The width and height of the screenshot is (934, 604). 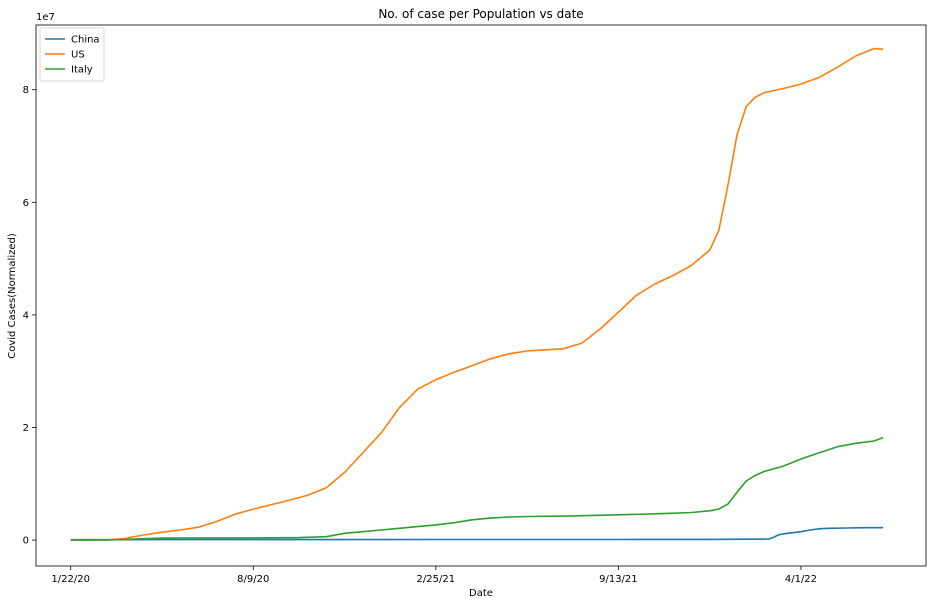 I want to click on legend: China US Italy, so click(x=72, y=54).